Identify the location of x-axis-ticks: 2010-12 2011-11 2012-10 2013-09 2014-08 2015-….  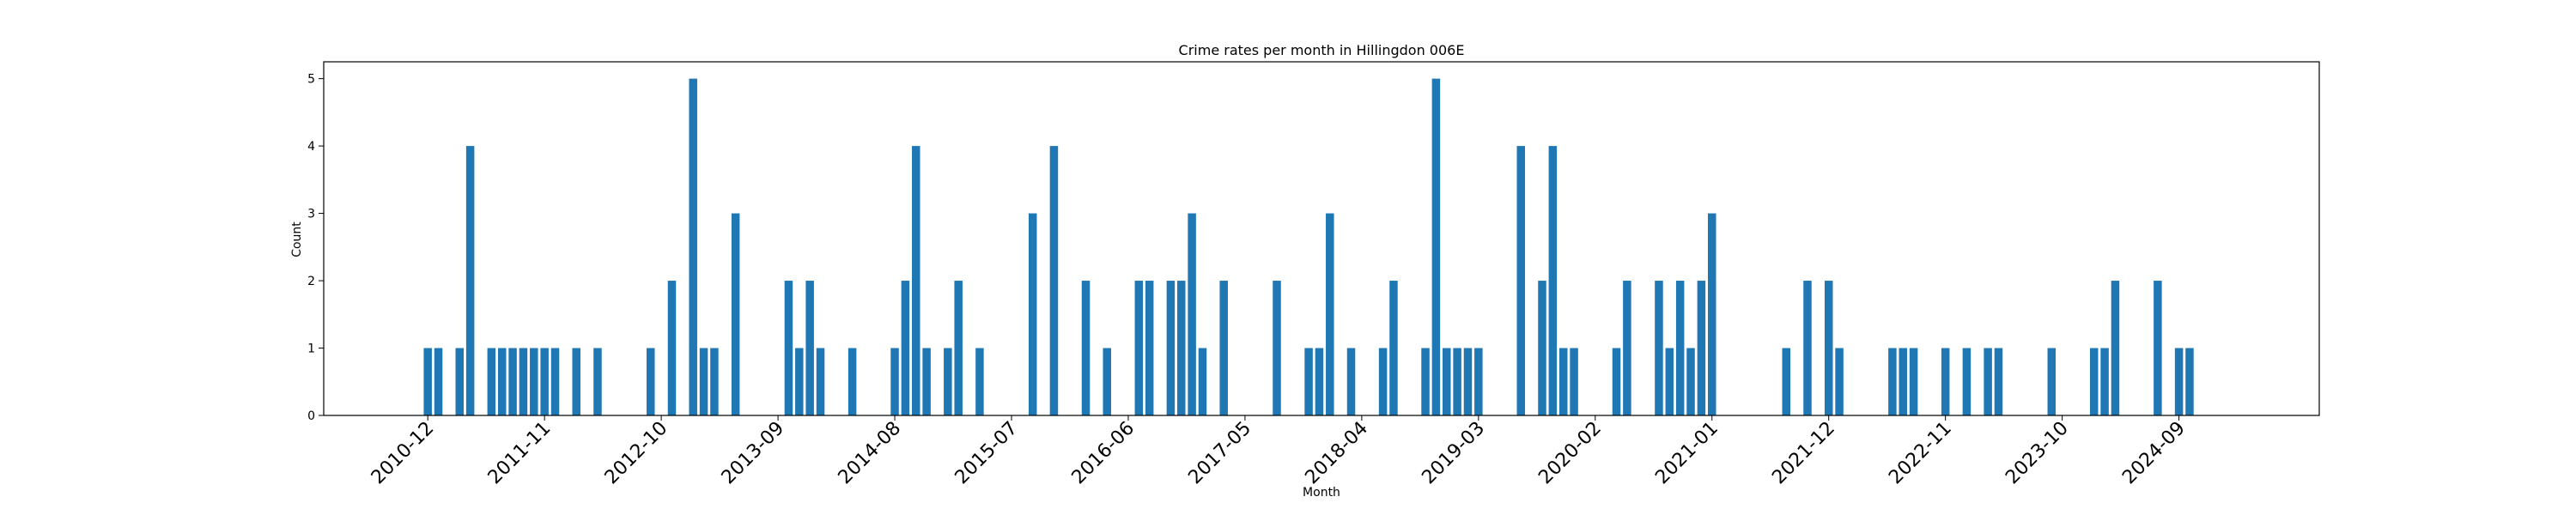
(1279, 451).